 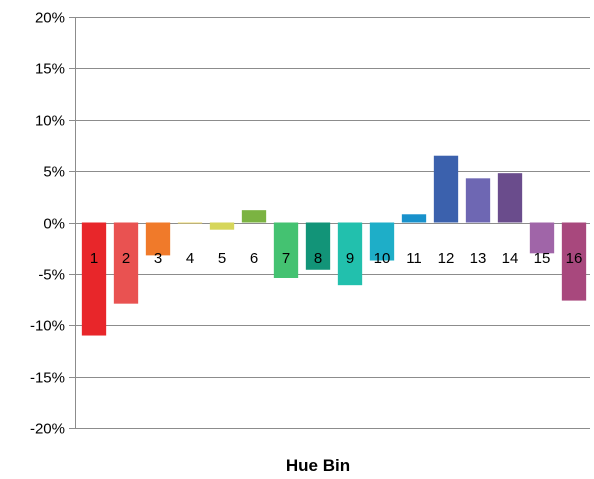 I want to click on category-label-10: 10, so click(x=382, y=258).